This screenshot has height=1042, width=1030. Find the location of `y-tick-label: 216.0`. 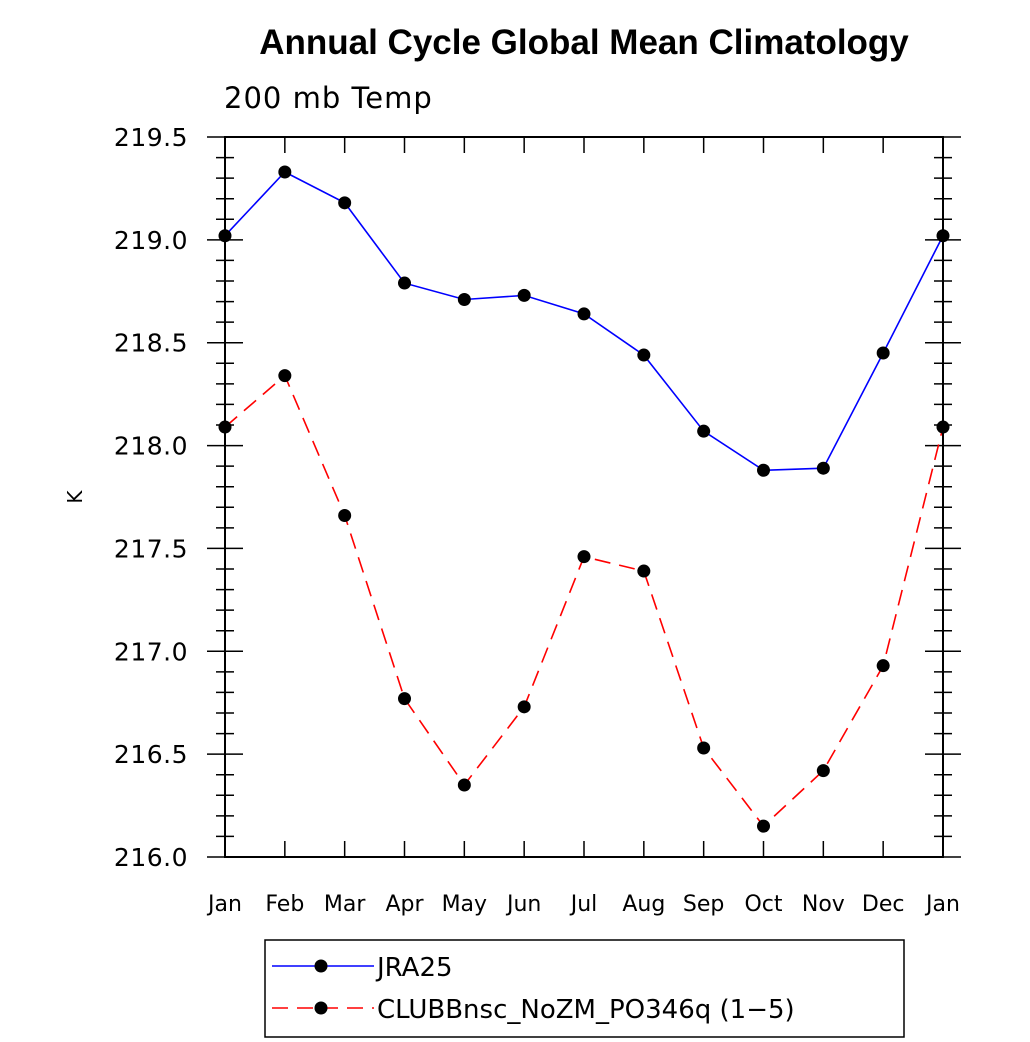

y-tick-label: 216.0 is located at coordinates (151, 857).